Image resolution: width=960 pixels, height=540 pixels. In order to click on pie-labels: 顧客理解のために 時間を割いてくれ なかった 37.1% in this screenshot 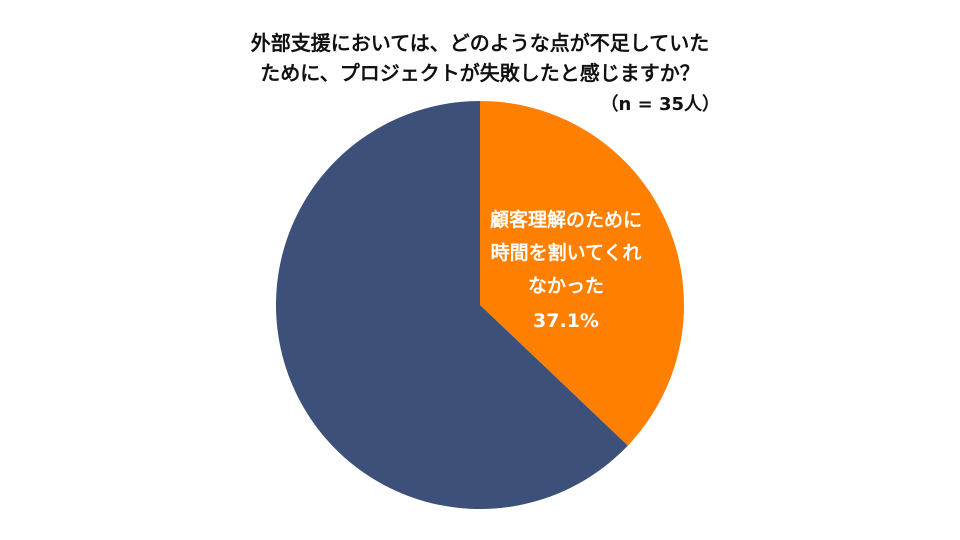, I will do `click(566, 270)`.